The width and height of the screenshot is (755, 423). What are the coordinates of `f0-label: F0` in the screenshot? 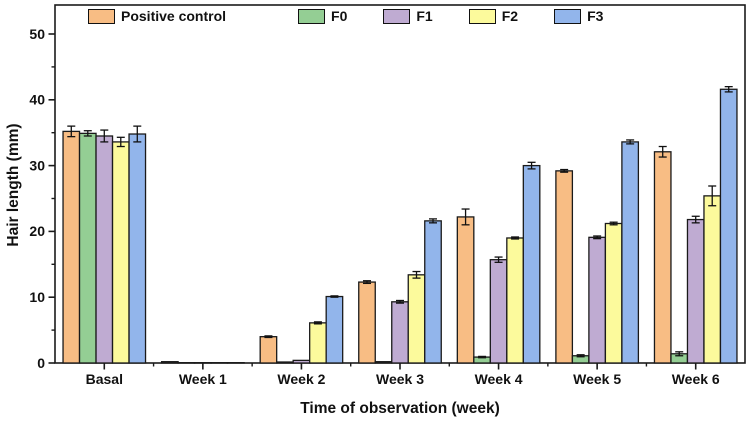 It's located at (339, 16).